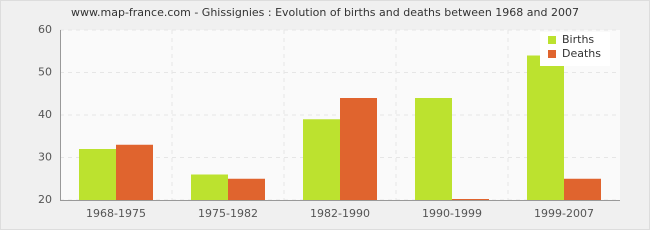 This screenshot has width=650, height=240. Describe the element at coordinates (228, 213) in the screenshot. I see `x-tick-label: 1975-1982` at that location.